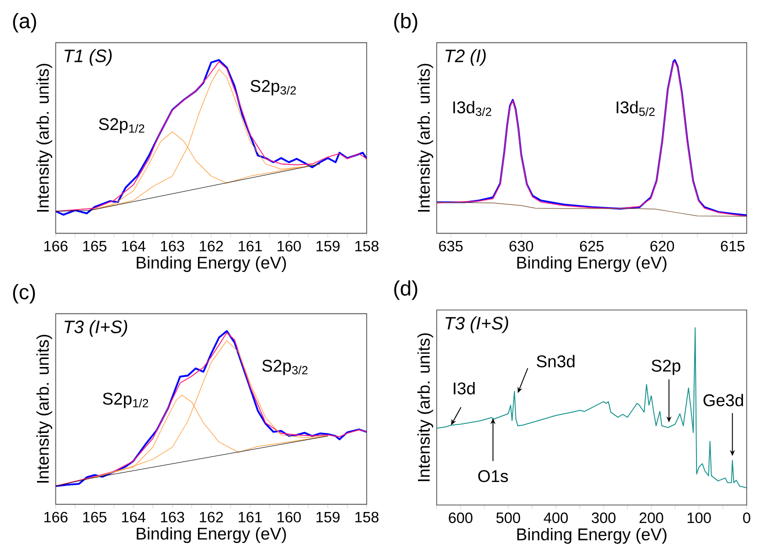 This screenshot has width=763, height=555. Describe the element at coordinates (522, 246) in the screenshot. I see `x-tick-label: 630` at that location.